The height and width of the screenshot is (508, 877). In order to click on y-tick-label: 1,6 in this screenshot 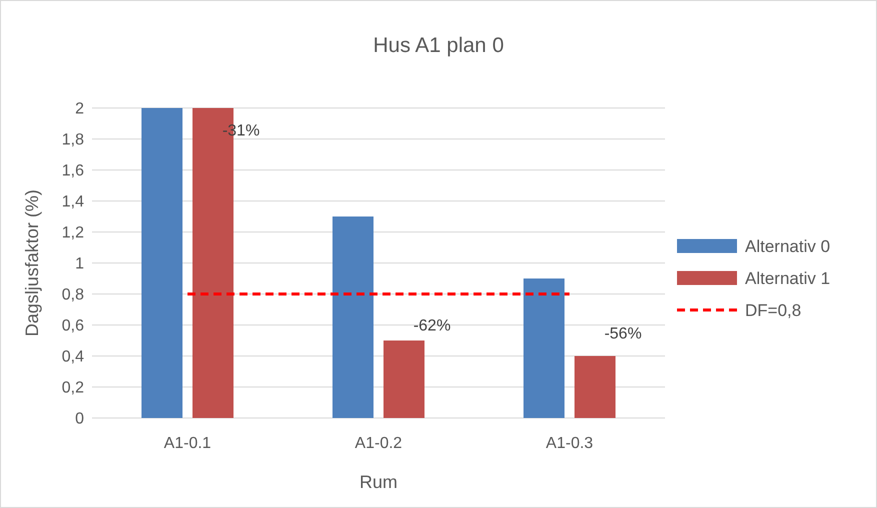, I will do `click(73, 171)`.